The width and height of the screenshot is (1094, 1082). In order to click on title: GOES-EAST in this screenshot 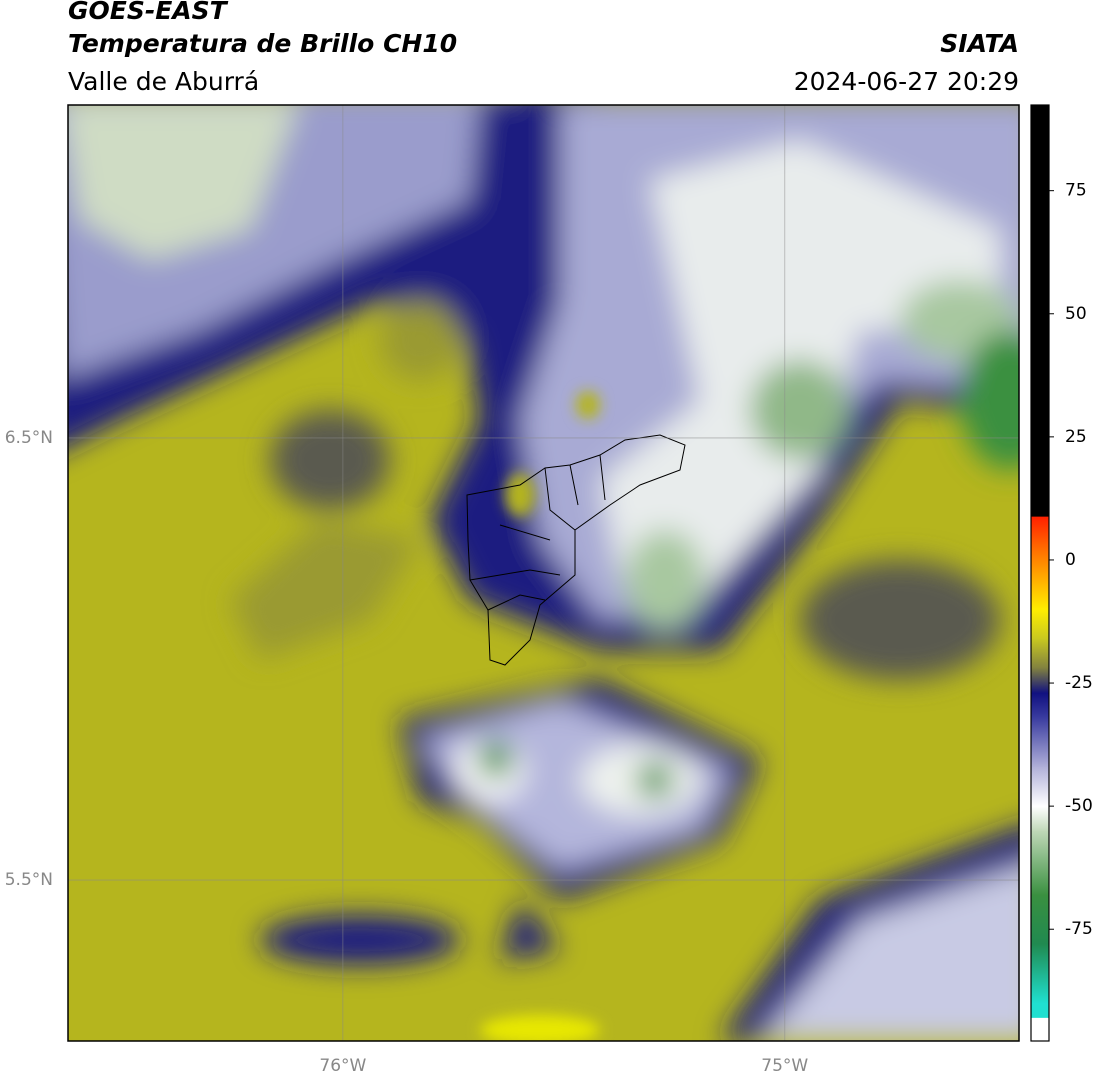, I will do `click(148, 12)`.